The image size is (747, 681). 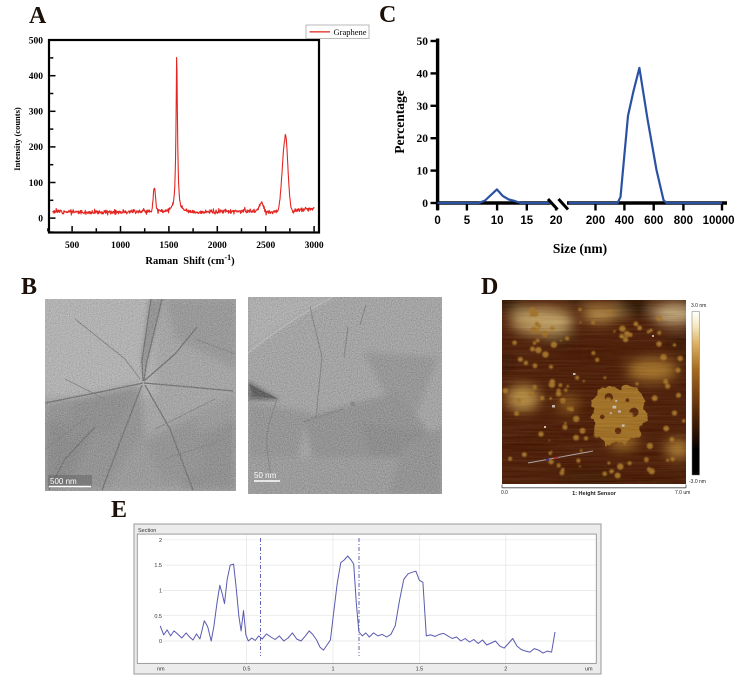 I want to click on svg-text: 1500, so click(x=168, y=246).